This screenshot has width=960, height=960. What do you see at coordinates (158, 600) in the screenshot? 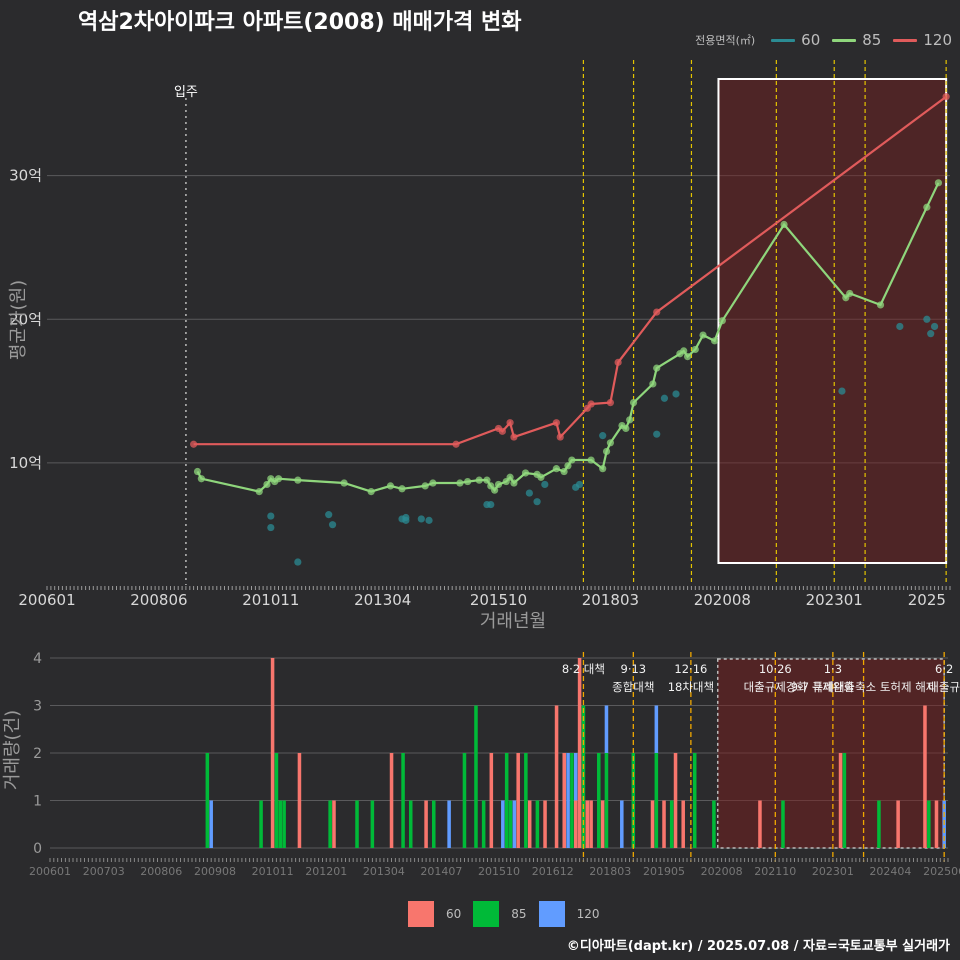
I see `x-tick-label: 200806` at bounding box center [158, 600].